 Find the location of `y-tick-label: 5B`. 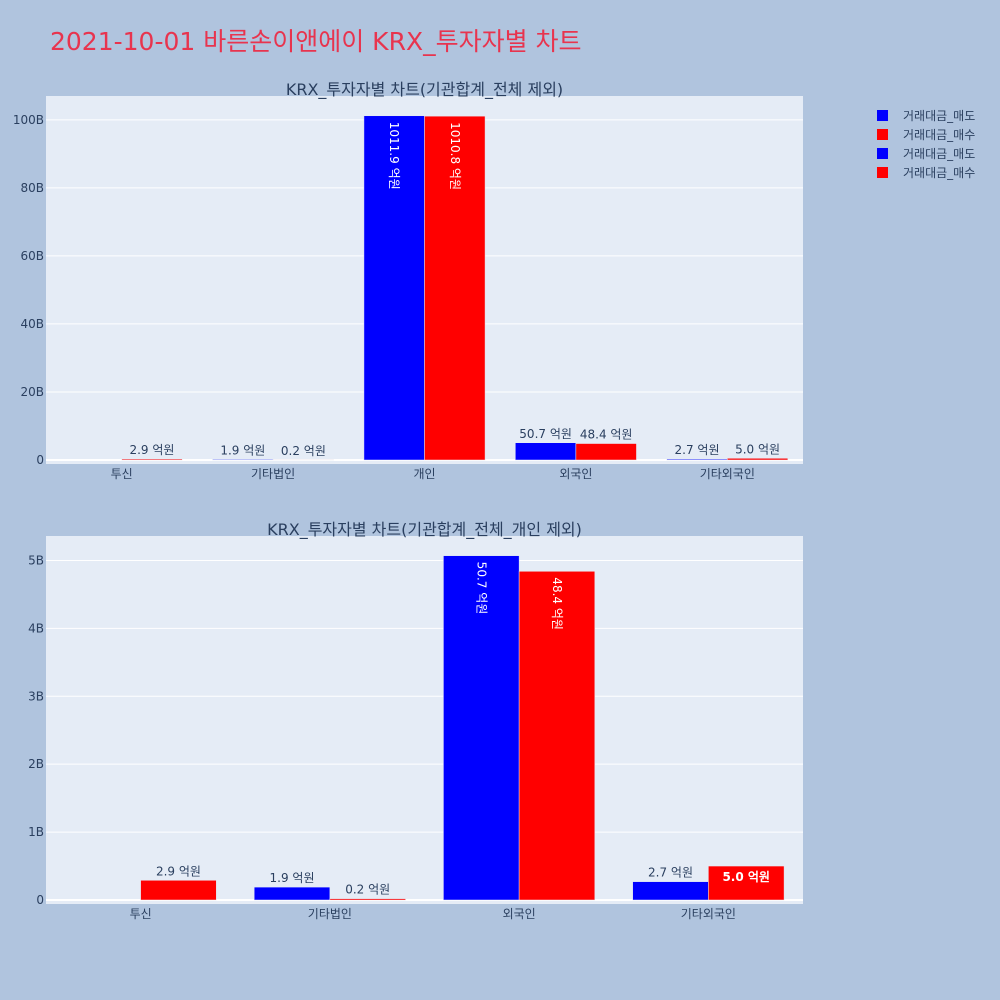

y-tick-label: 5B is located at coordinates (36, 560).